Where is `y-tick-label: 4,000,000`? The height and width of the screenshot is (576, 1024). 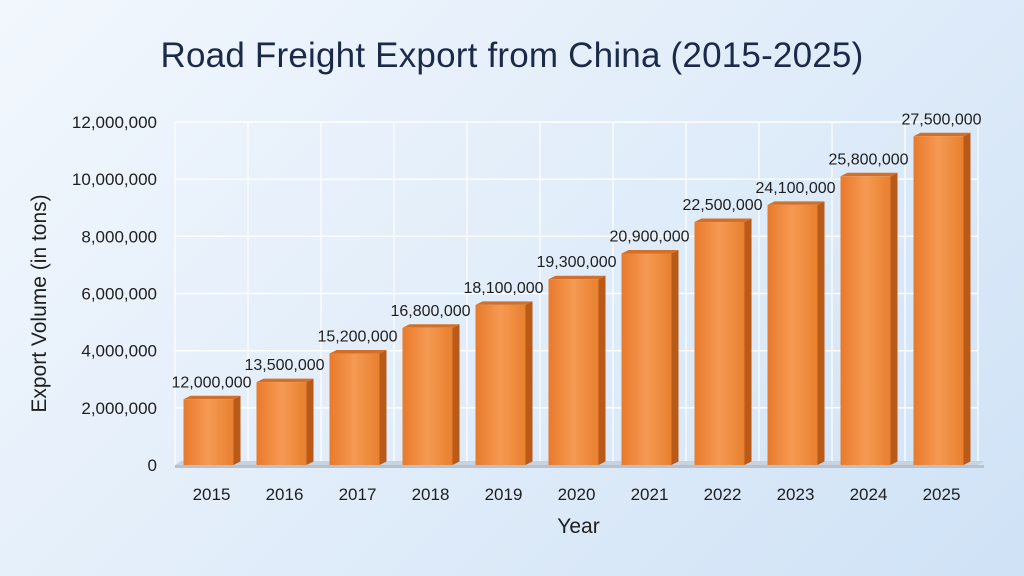 y-tick-label: 4,000,000 is located at coordinates (119, 351).